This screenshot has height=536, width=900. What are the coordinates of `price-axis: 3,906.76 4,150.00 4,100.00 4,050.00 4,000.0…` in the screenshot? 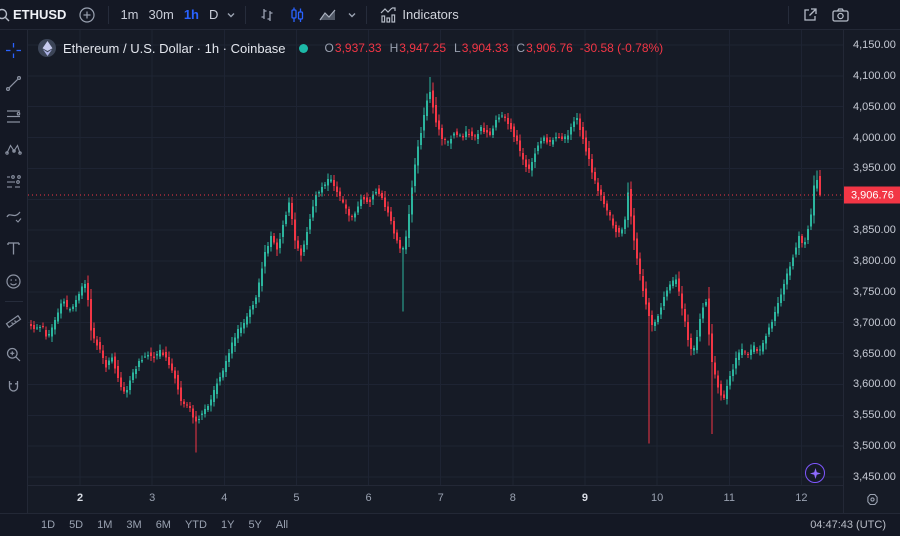 It's located at (871, 271).